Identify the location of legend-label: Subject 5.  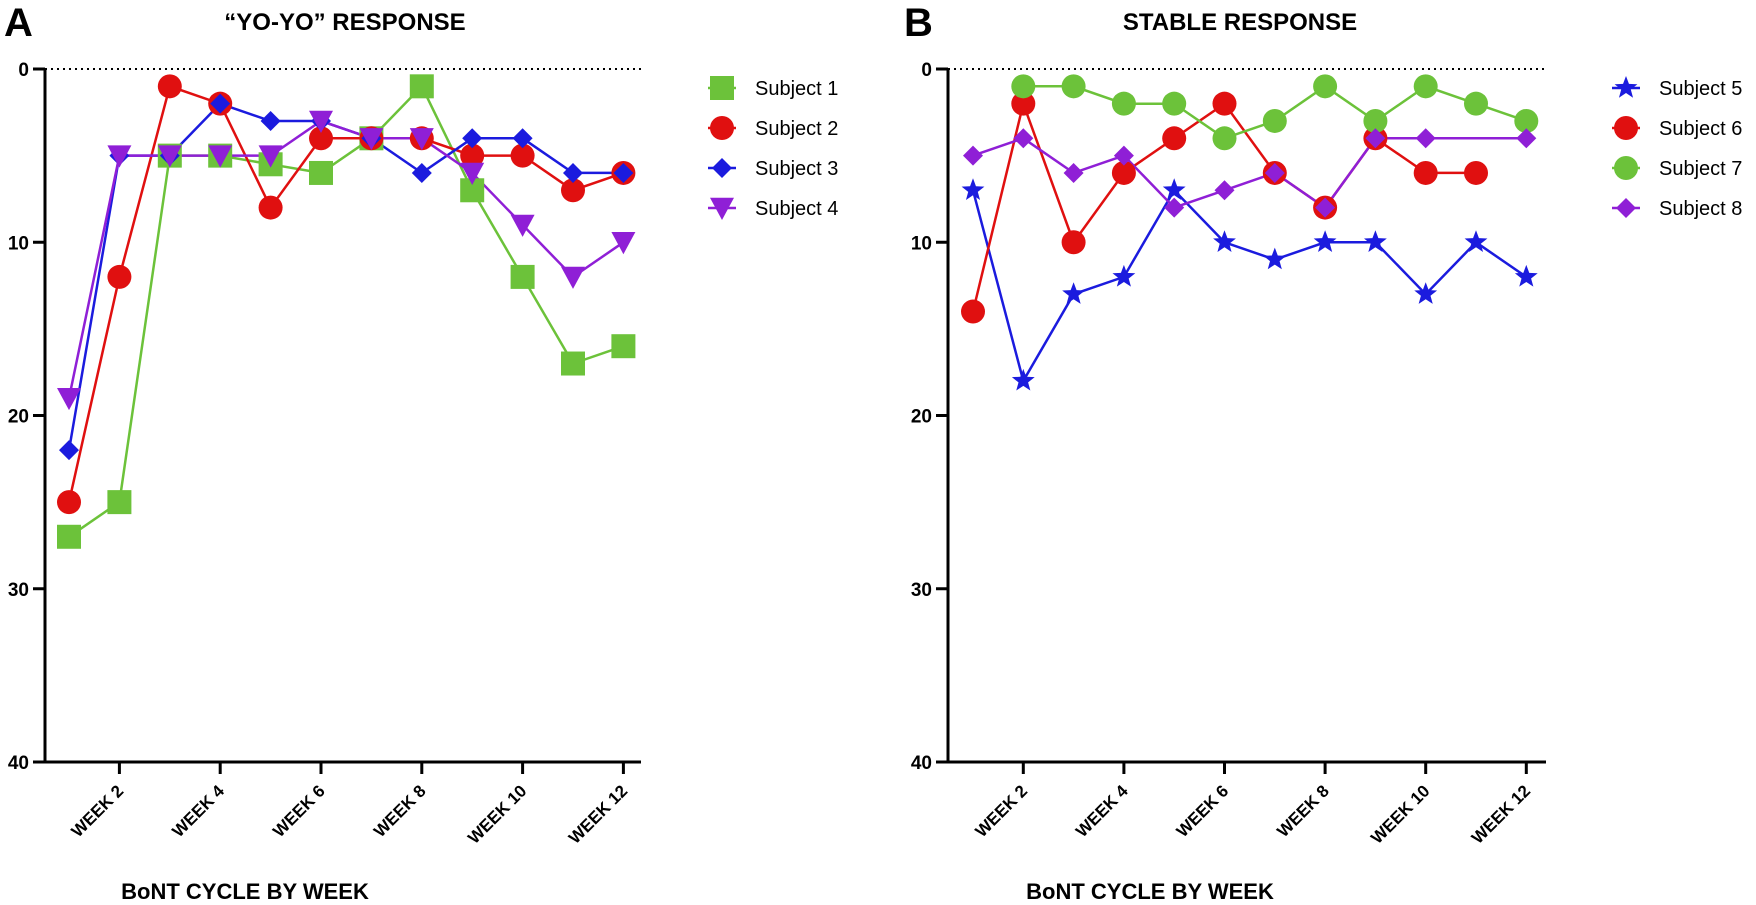
(1700, 89).